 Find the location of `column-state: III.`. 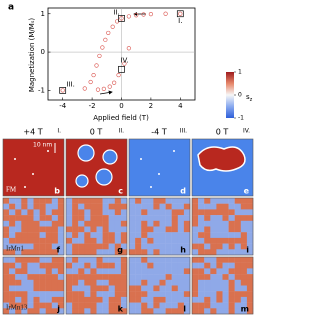

column-state: III. is located at coordinates (183, 131).